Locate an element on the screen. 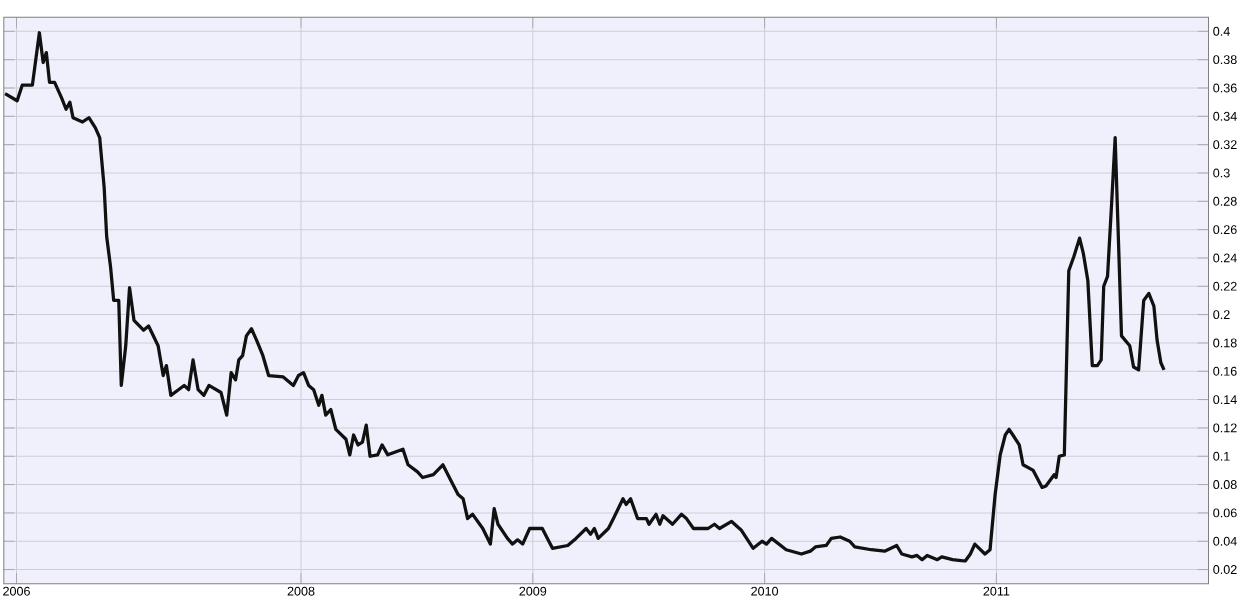  y-tick-label: 0.16 is located at coordinates (1225, 371).